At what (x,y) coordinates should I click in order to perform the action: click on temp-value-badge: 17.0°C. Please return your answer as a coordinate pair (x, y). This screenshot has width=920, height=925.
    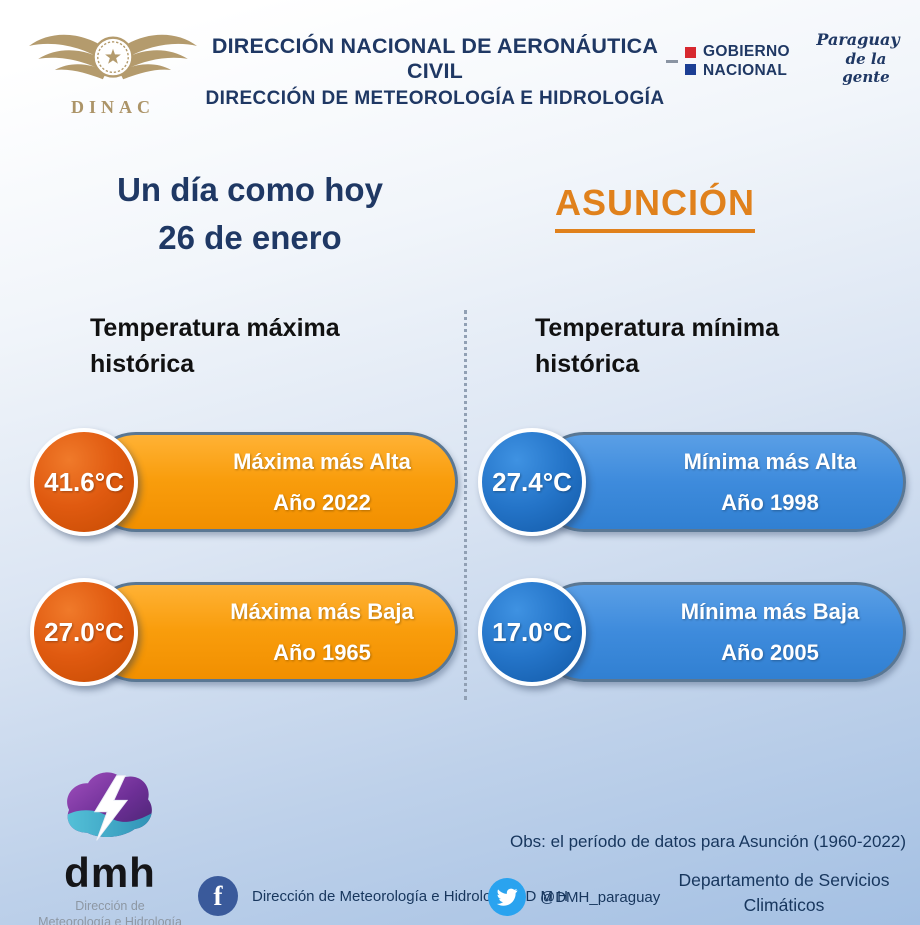
    Looking at the image, I should click on (532, 632).